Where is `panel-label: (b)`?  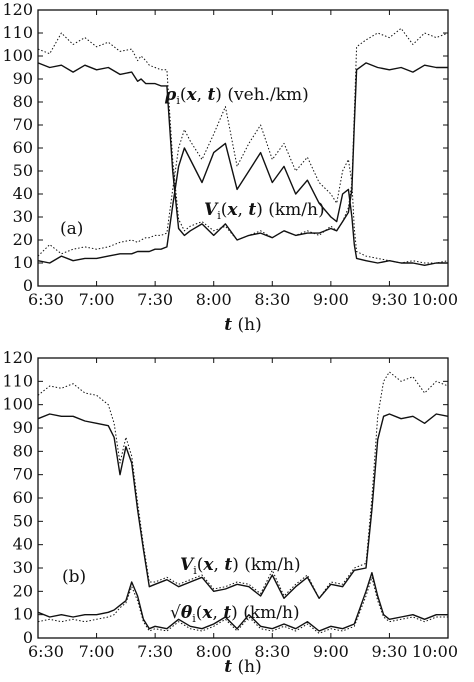
panel-label: (b) is located at coordinates (74, 577).